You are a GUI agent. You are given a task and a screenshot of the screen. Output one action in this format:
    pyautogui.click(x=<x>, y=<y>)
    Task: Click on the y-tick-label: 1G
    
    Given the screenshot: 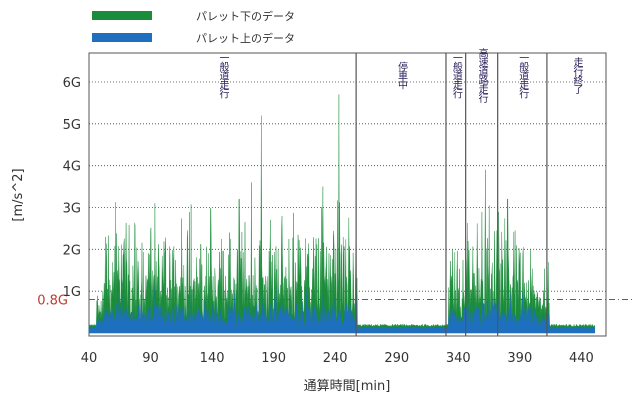 What is the action you would take?
    pyautogui.click(x=72, y=292)
    